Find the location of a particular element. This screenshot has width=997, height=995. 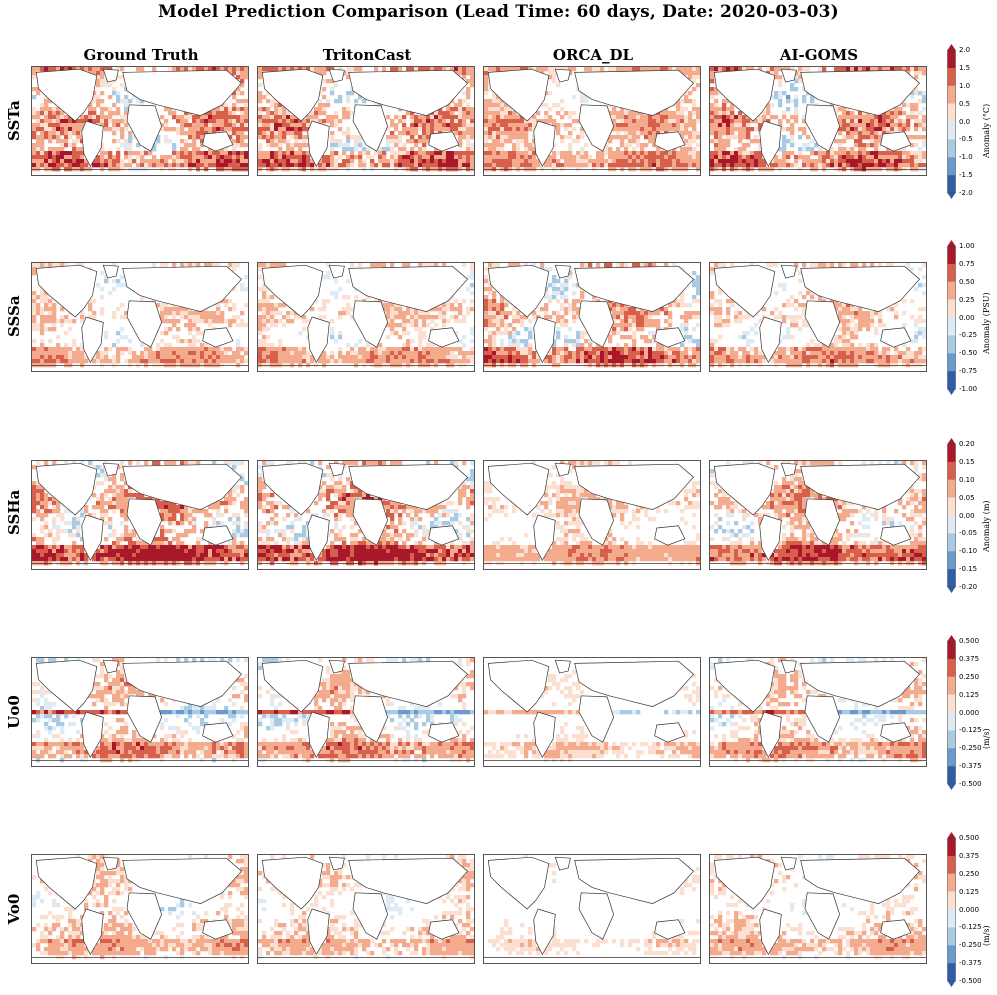

column-title-tritoncast: TritonCast is located at coordinates (367, 55).